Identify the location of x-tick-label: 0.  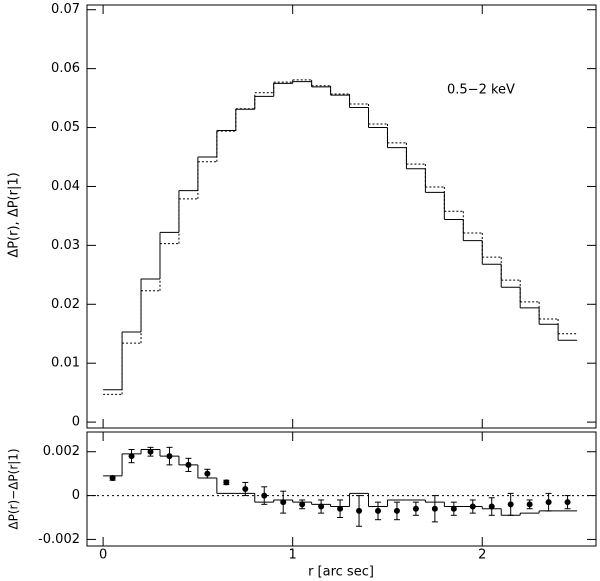
(103, 555).